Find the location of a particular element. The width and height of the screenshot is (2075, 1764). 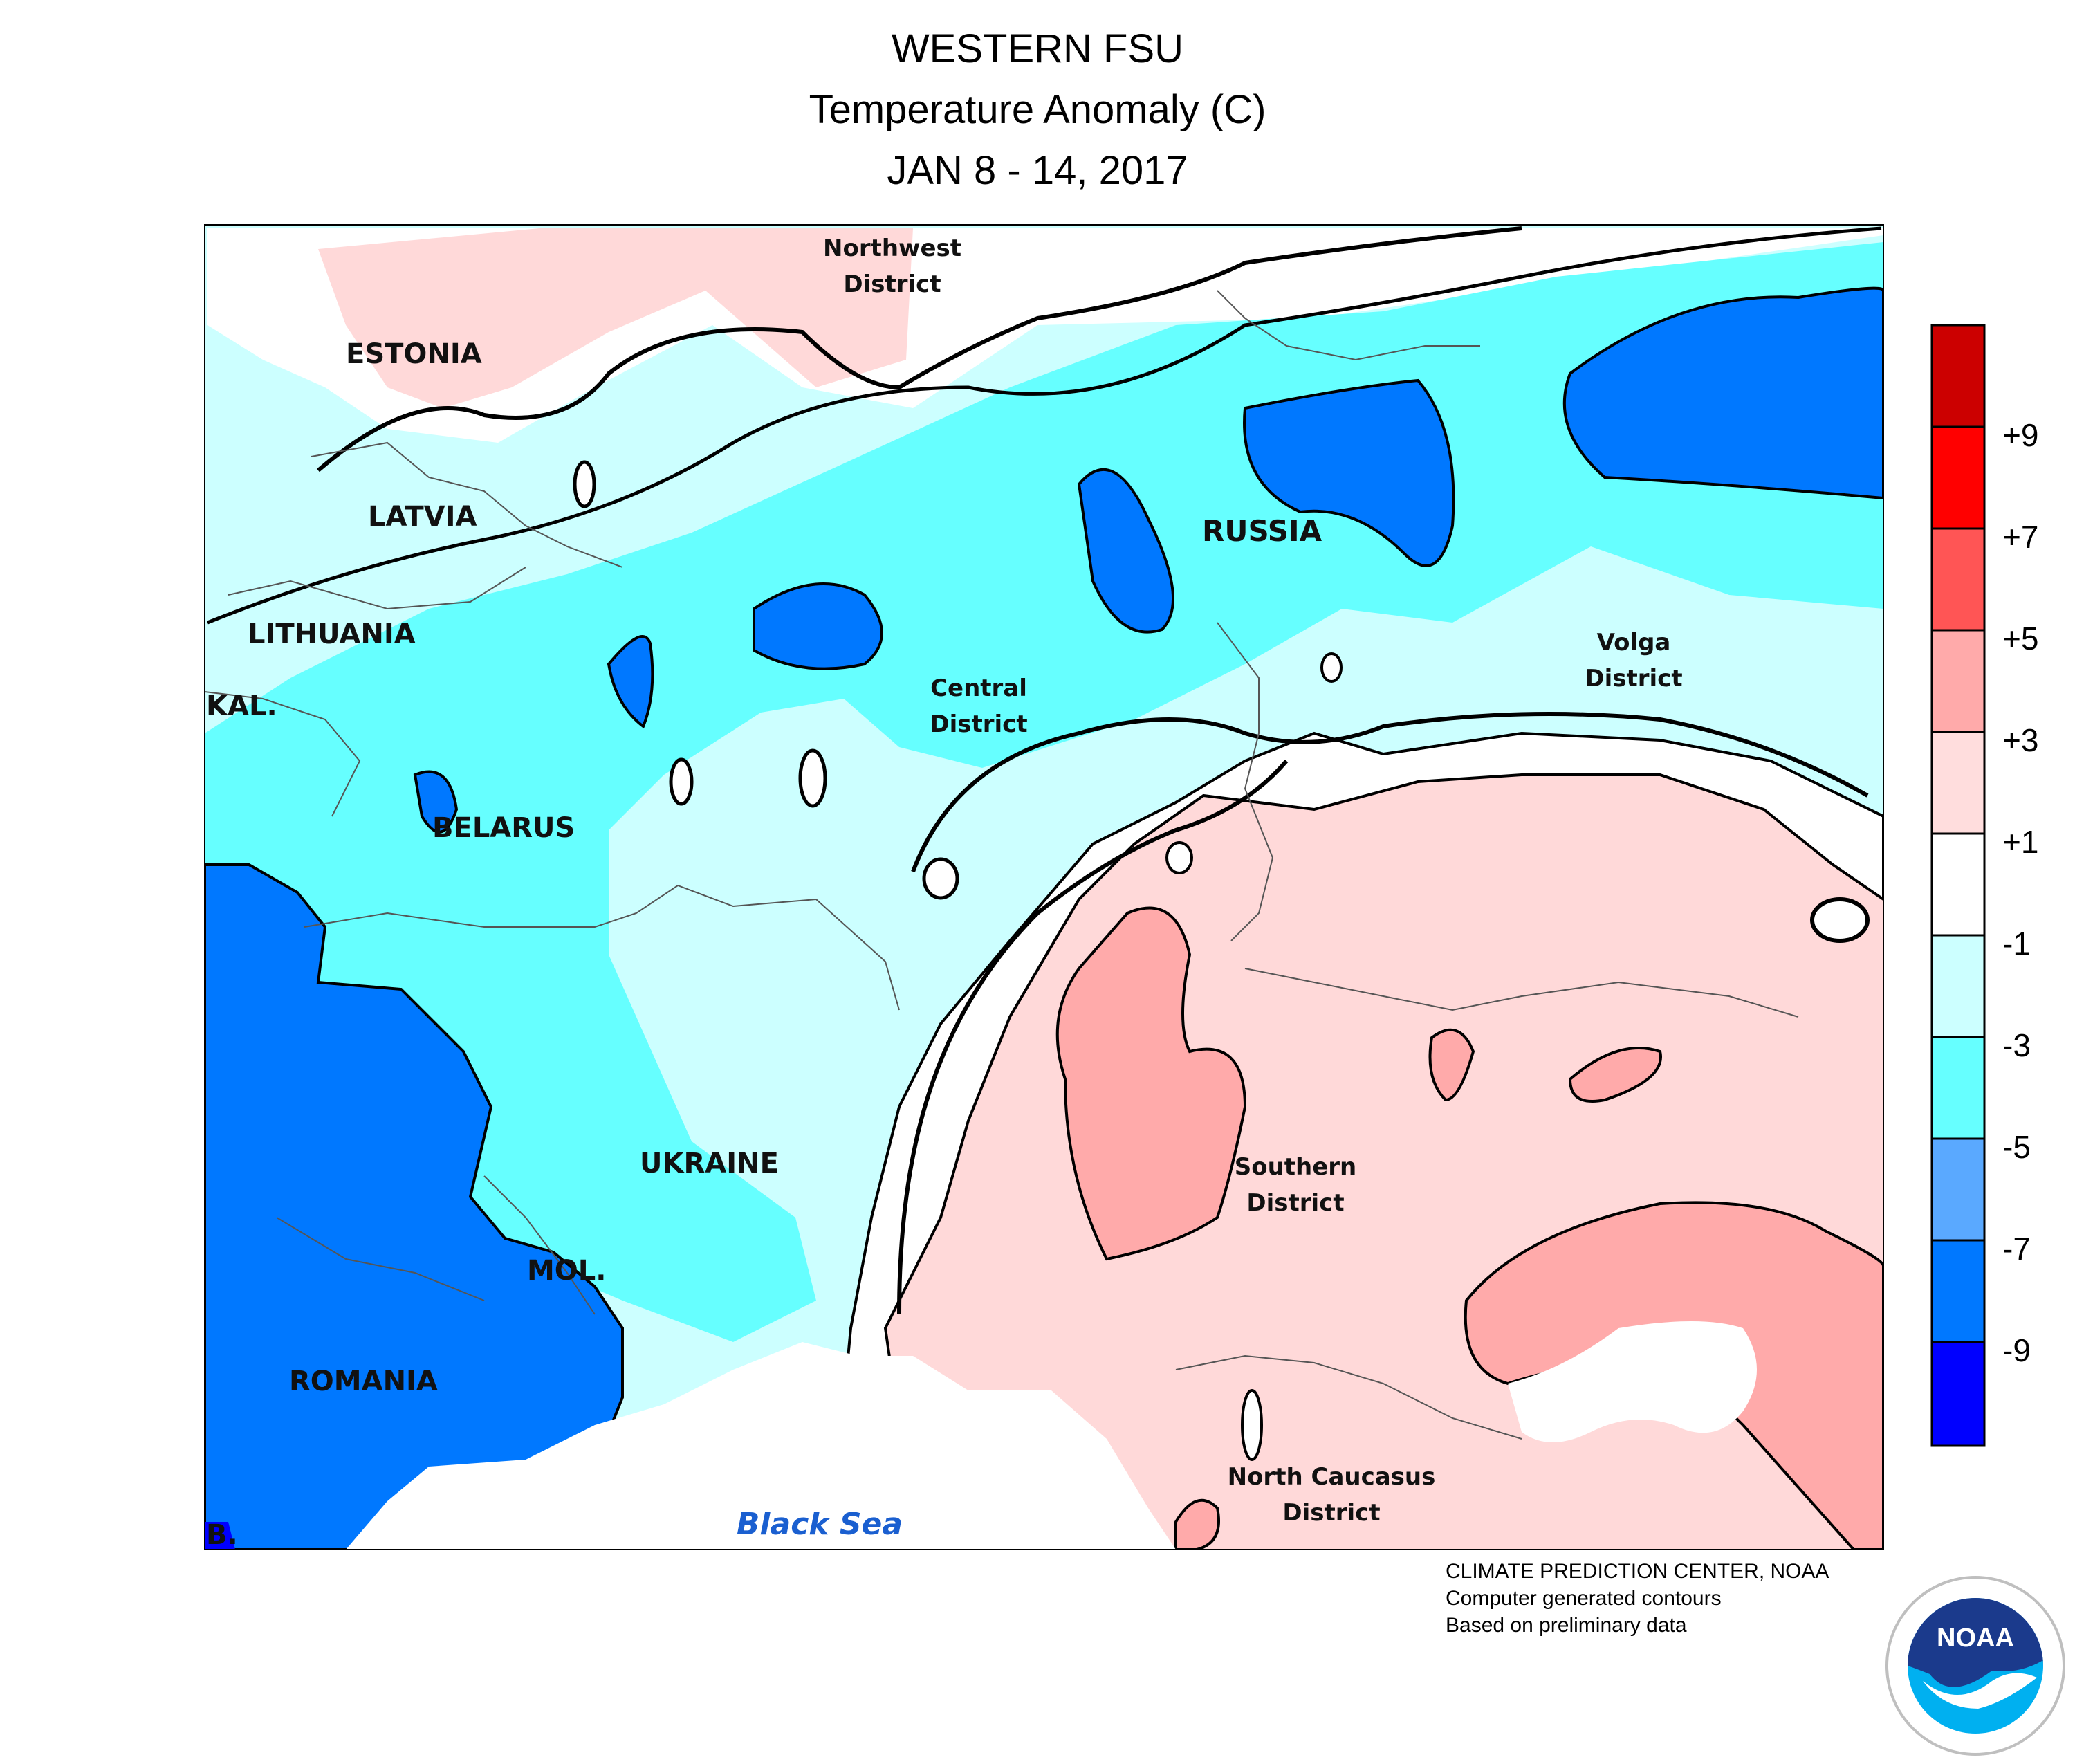

legend-tick: +7 is located at coordinates (2020, 537).